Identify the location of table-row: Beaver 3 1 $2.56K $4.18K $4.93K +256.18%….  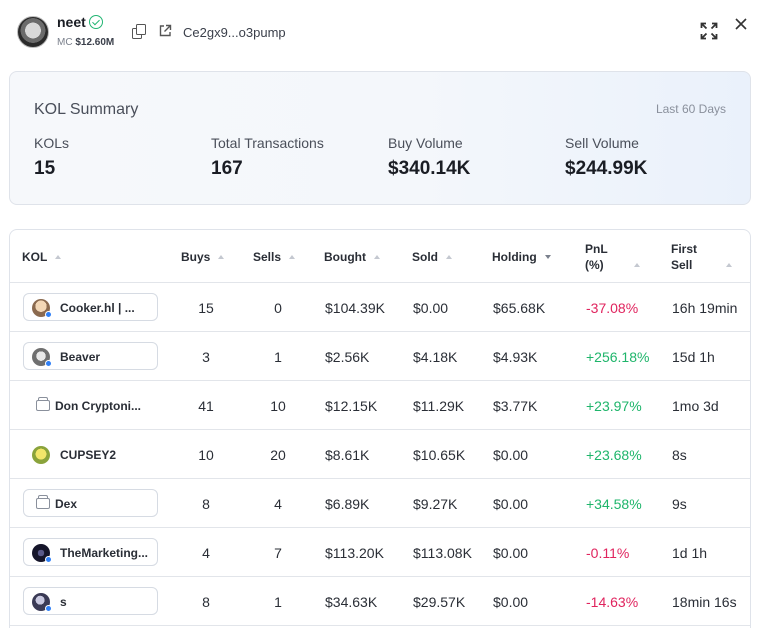
(380, 356).